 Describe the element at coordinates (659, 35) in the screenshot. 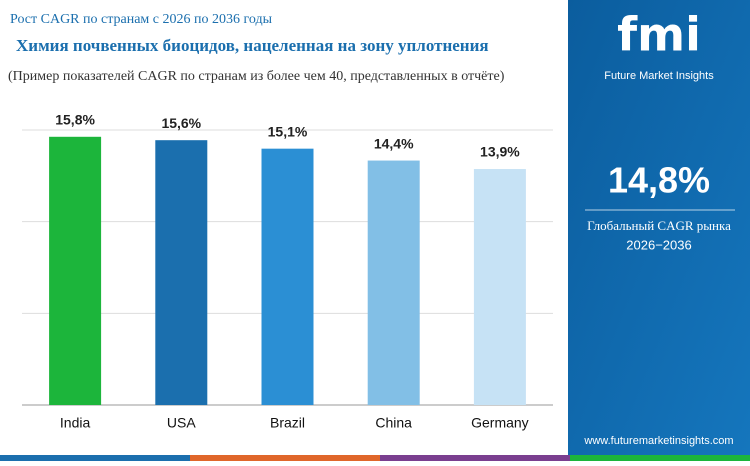

I see `logo: fmi` at that location.